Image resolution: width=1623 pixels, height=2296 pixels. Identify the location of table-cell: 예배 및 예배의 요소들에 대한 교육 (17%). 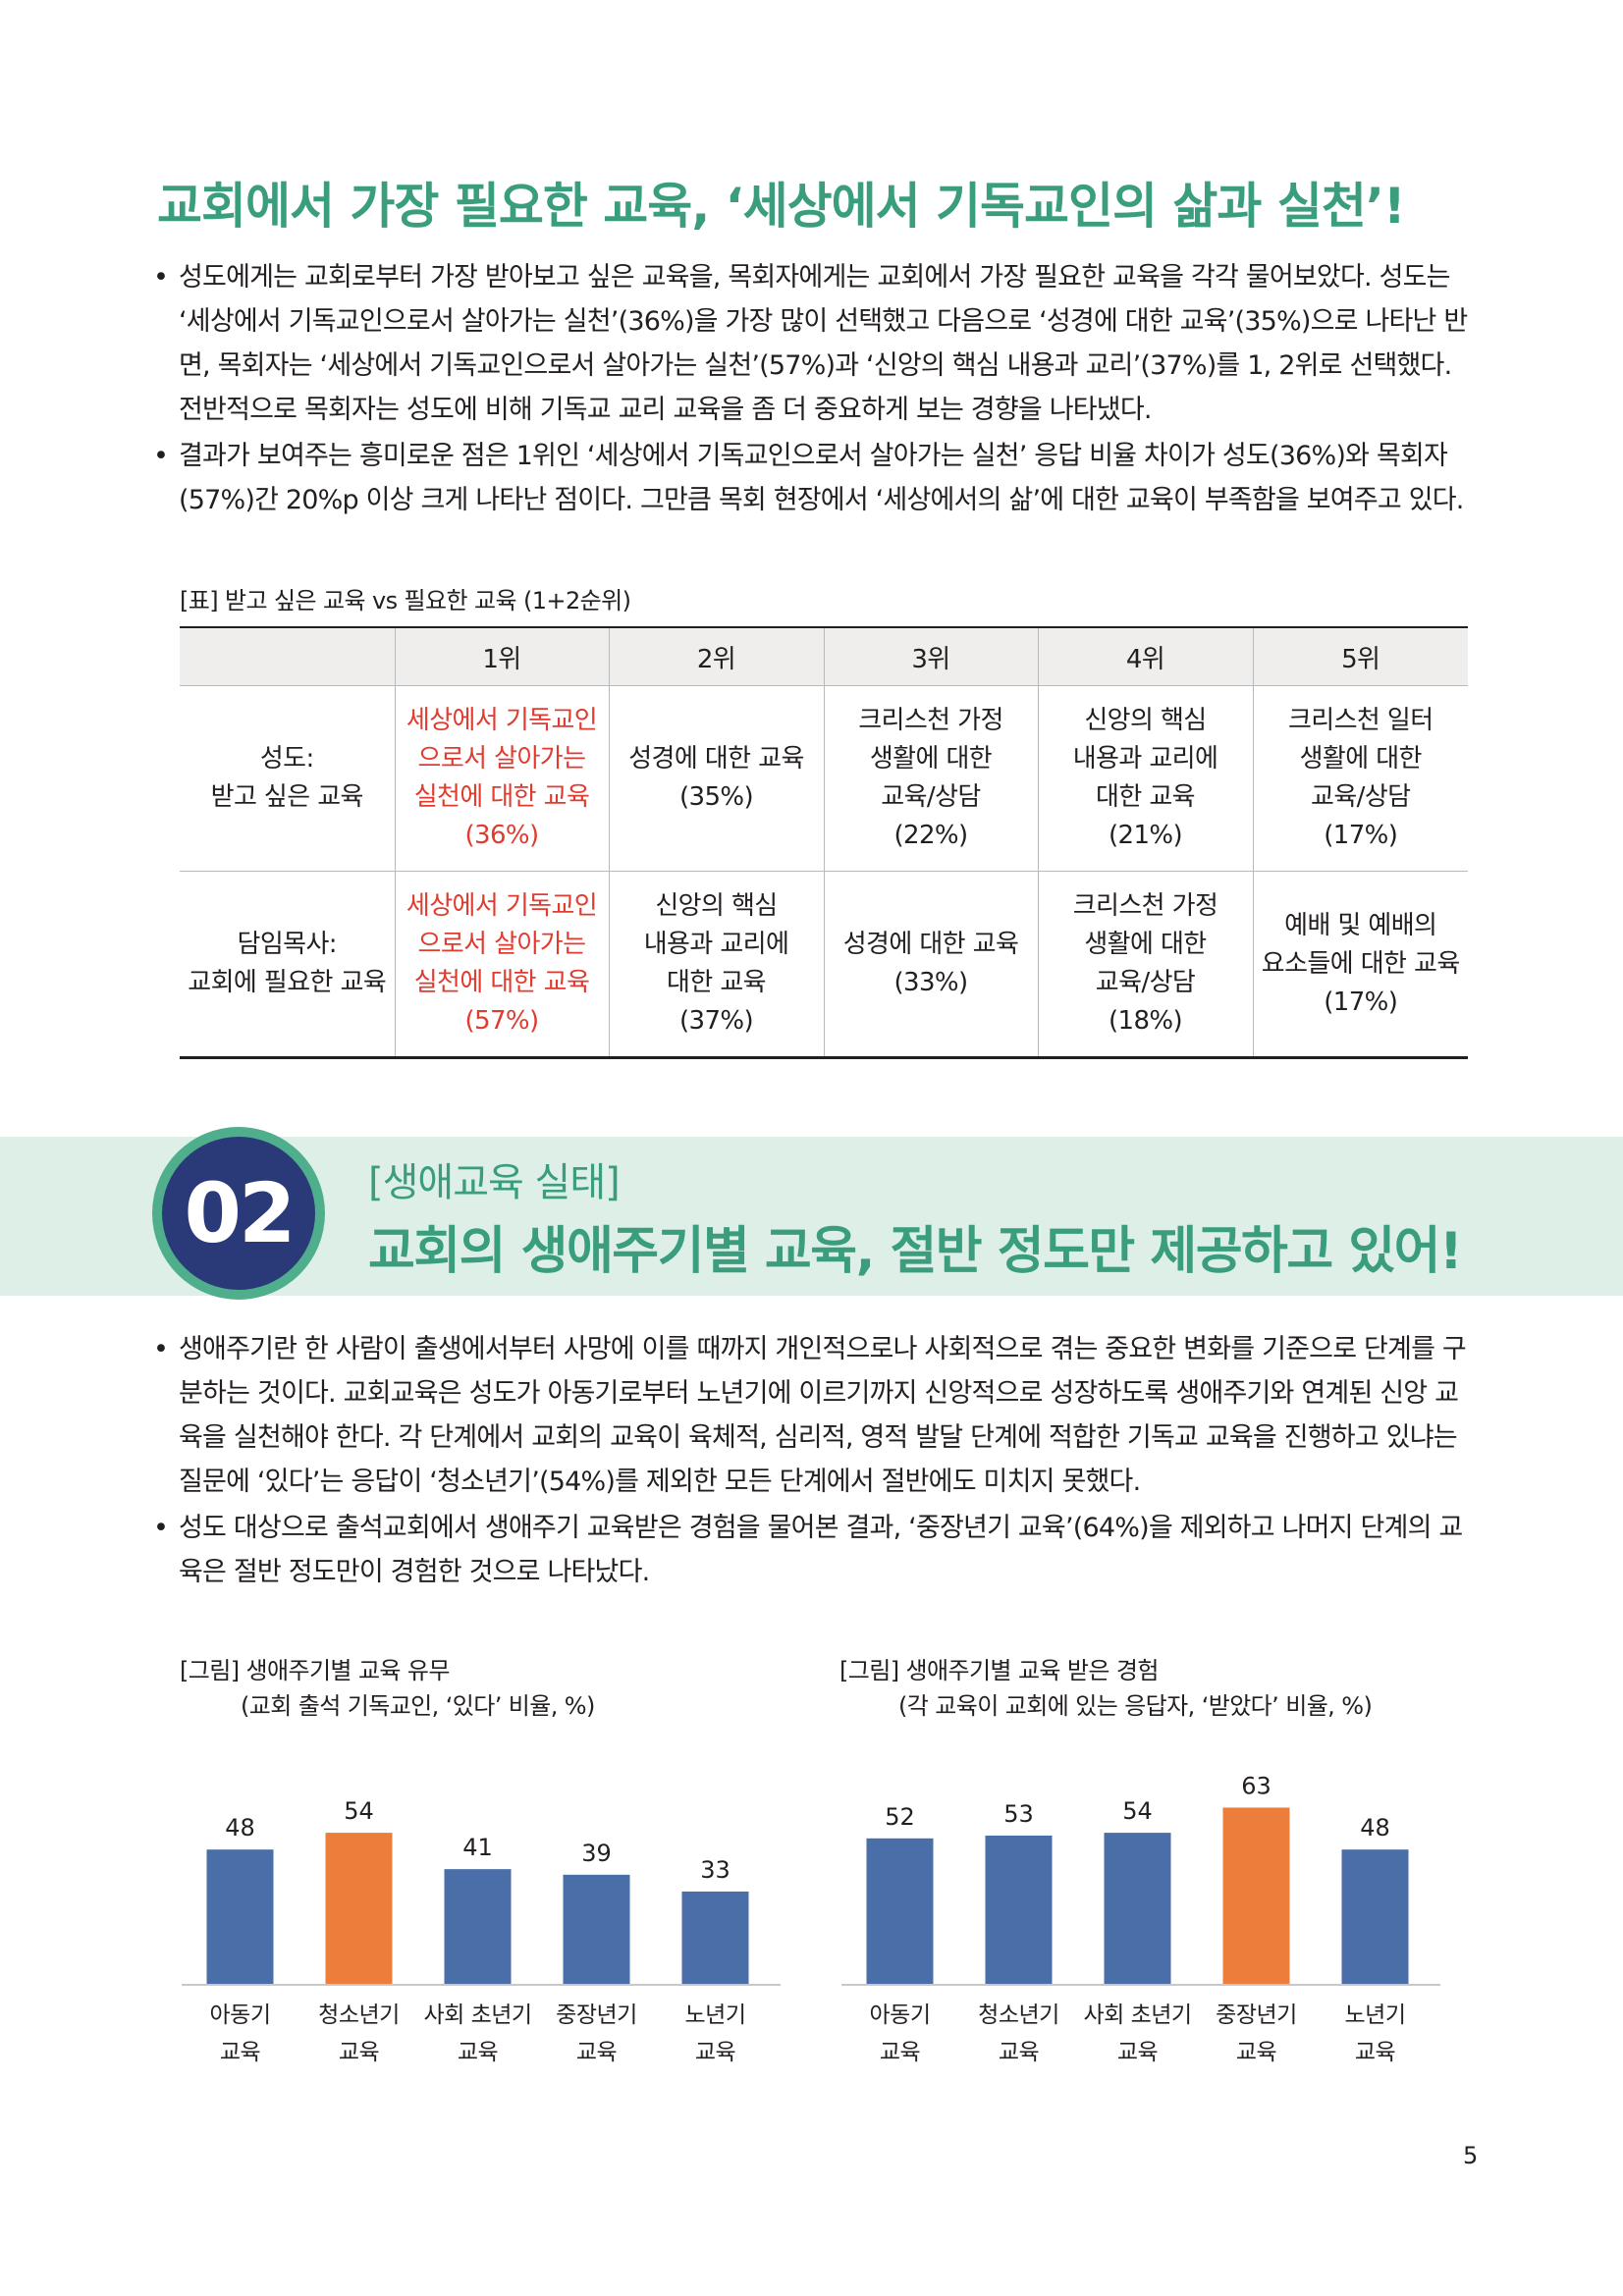
(1360, 965).